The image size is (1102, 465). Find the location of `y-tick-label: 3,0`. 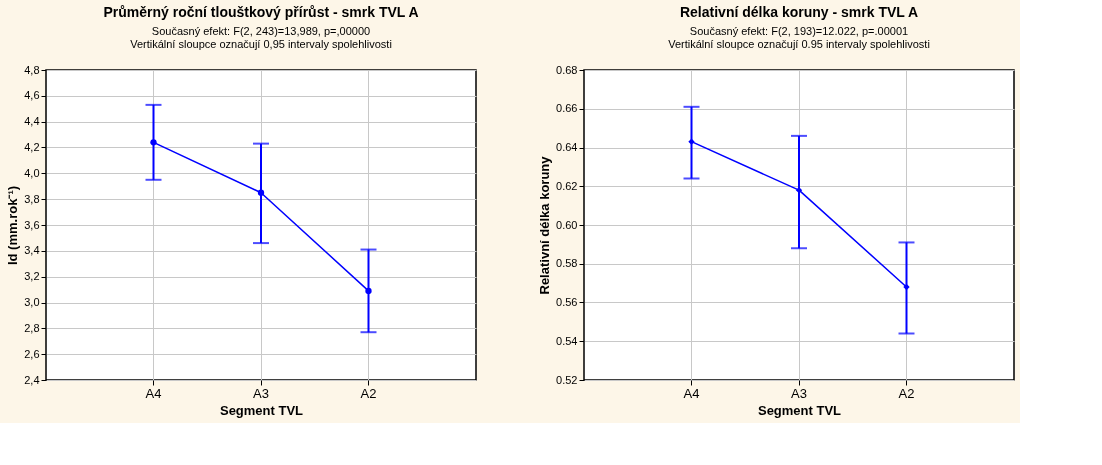

y-tick-label: 3,0 is located at coordinates (32, 302).